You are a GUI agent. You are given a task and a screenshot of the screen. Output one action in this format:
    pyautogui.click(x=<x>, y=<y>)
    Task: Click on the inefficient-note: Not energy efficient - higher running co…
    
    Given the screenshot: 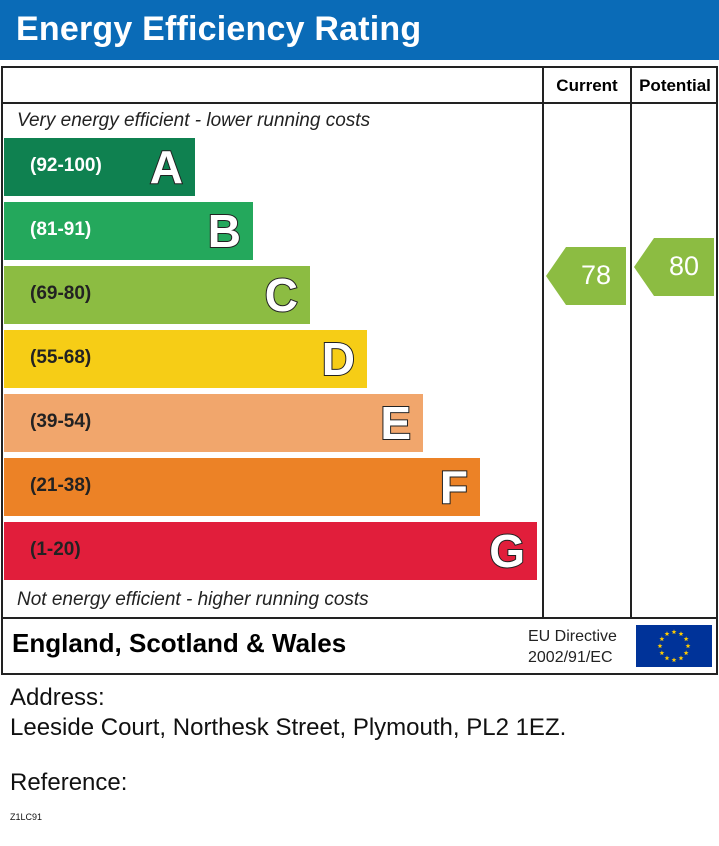 What is the action you would take?
    pyautogui.click(x=193, y=599)
    